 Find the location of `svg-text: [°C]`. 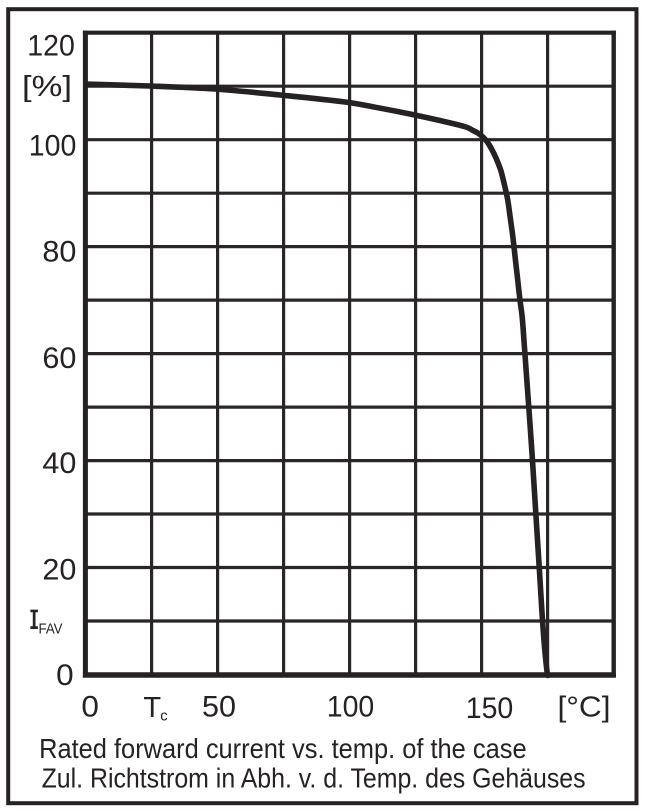

svg-text: [°C] is located at coordinates (584, 708).